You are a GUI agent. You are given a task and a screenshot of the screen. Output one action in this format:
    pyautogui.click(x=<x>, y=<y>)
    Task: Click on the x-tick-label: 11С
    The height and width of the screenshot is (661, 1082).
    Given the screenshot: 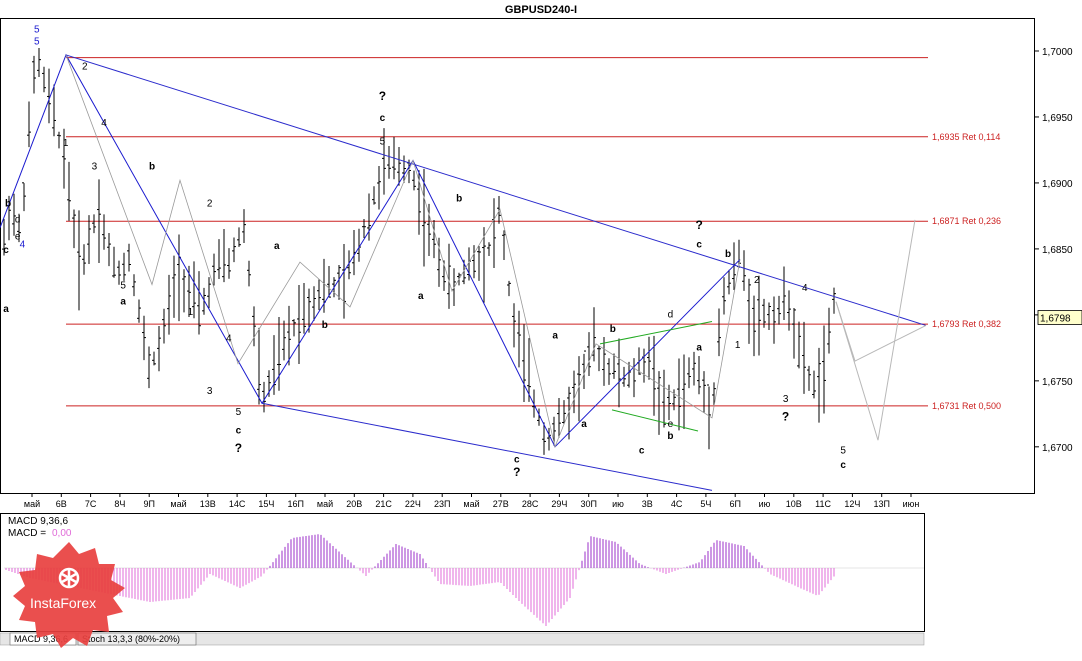 What is the action you would take?
    pyautogui.click(x=823, y=504)
    